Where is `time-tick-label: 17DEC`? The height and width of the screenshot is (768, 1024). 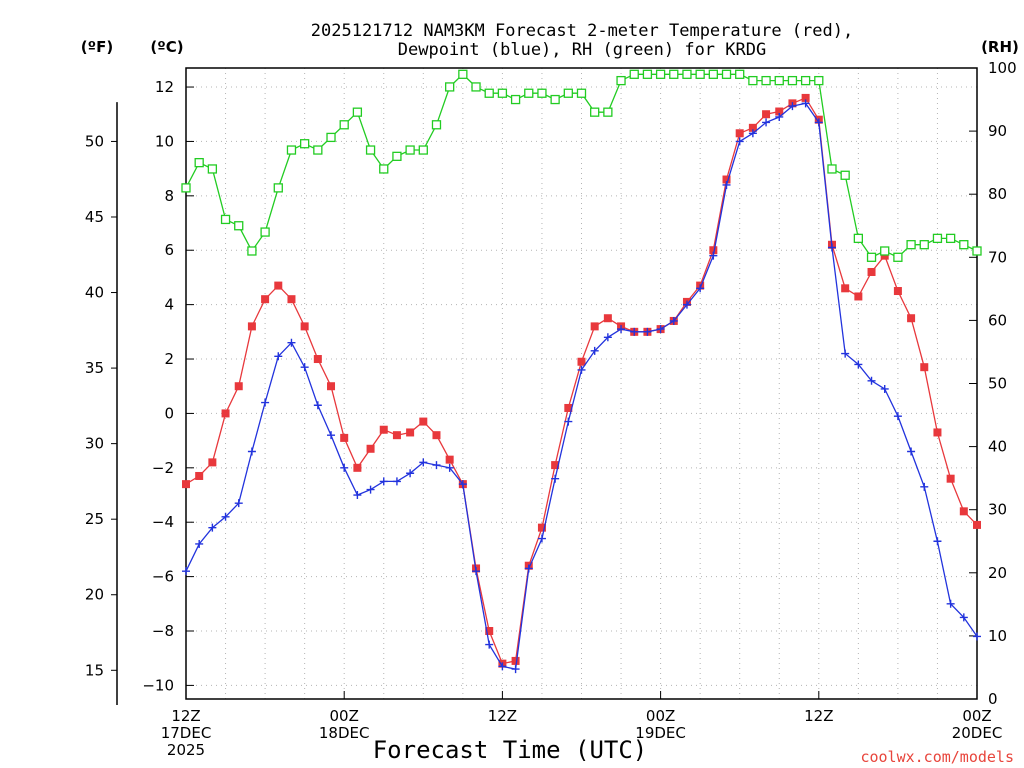 time-tick-label: 17DEC is located at coordinates (186, 733).